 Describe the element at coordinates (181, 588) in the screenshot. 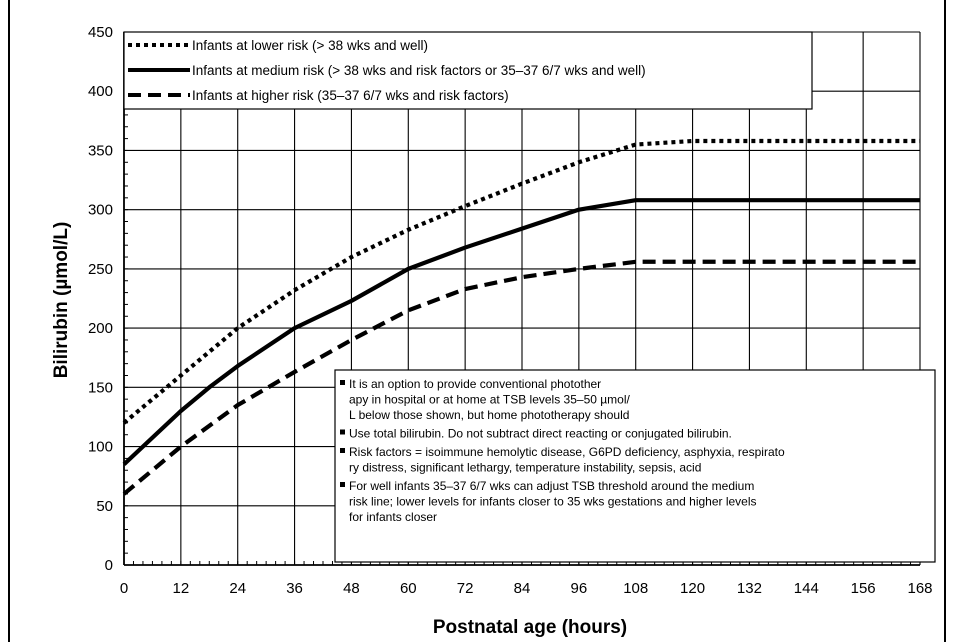

I see `x-tick-label: 12` at that location.